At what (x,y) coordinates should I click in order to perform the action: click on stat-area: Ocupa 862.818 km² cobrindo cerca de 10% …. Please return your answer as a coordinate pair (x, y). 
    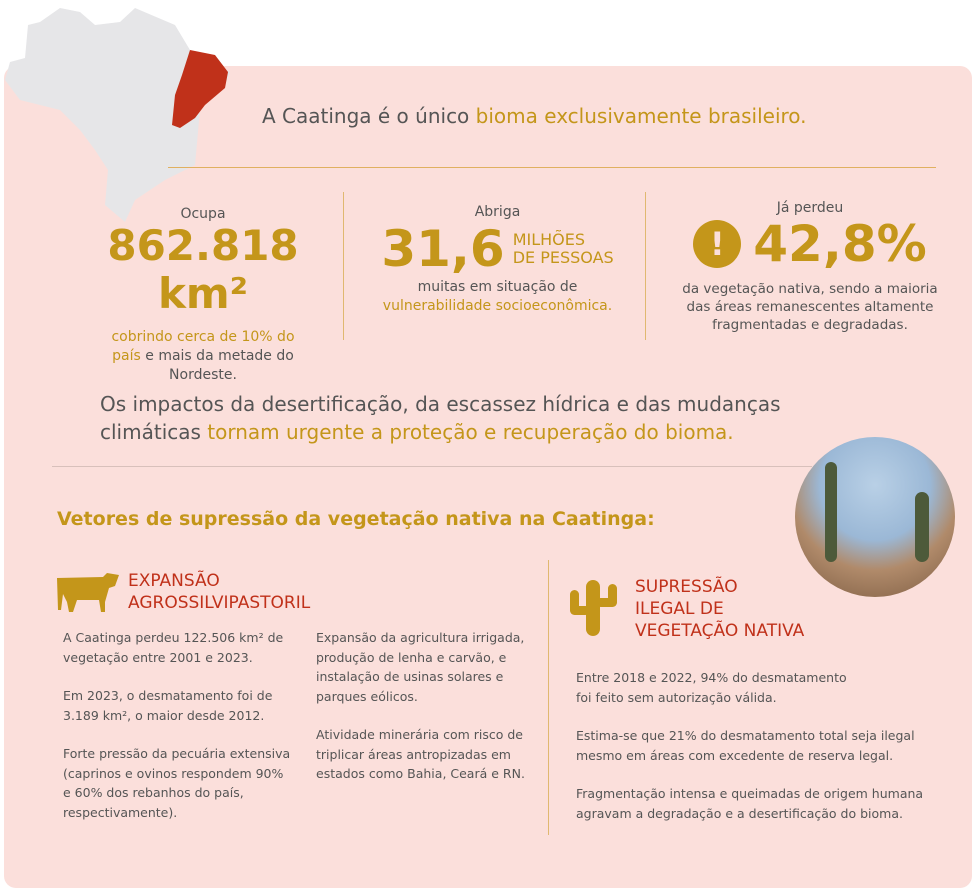
    Looking at the image, I should click on (203, 294).